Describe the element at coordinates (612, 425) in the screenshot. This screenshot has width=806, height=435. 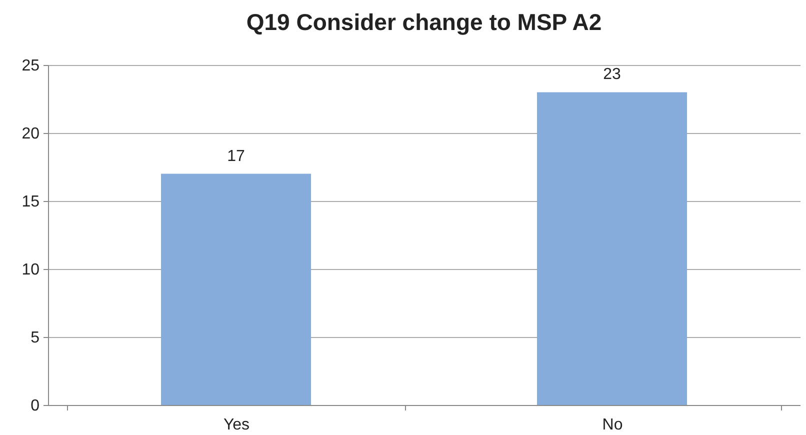
I see `x-tick-label: No` at that location.